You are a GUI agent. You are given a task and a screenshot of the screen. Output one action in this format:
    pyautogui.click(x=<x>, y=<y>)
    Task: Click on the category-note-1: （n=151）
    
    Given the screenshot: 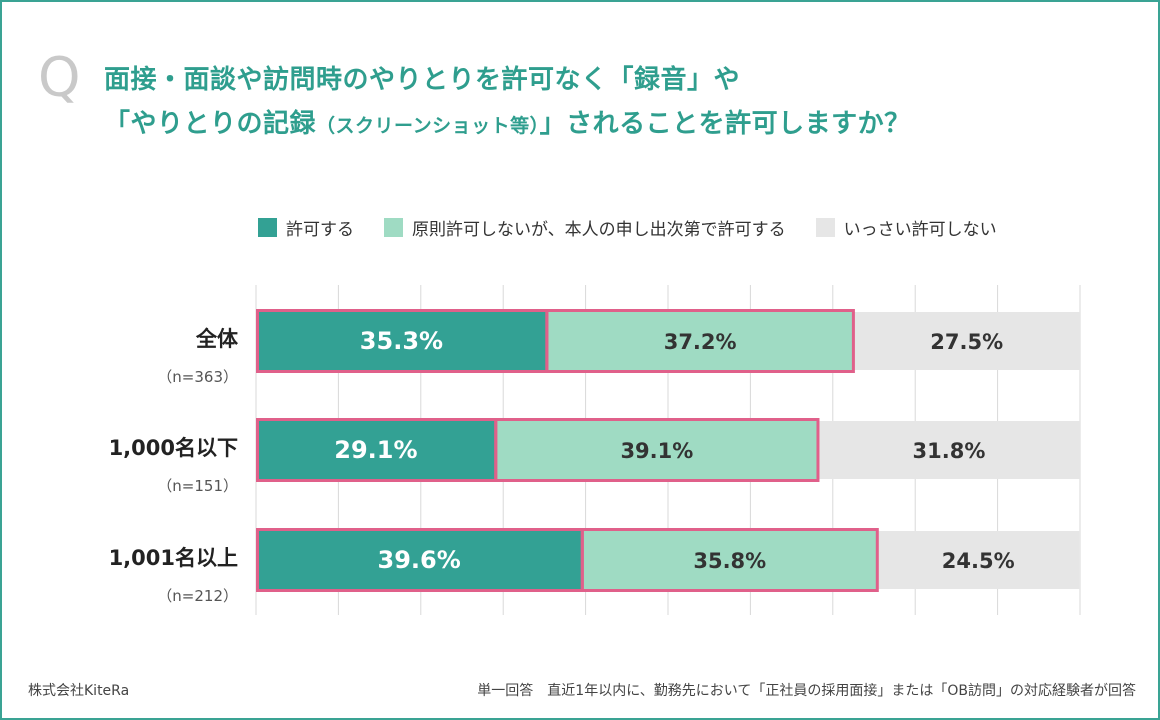 What is the action you would take?
    pyautogui.click(x=197, y=486)
    